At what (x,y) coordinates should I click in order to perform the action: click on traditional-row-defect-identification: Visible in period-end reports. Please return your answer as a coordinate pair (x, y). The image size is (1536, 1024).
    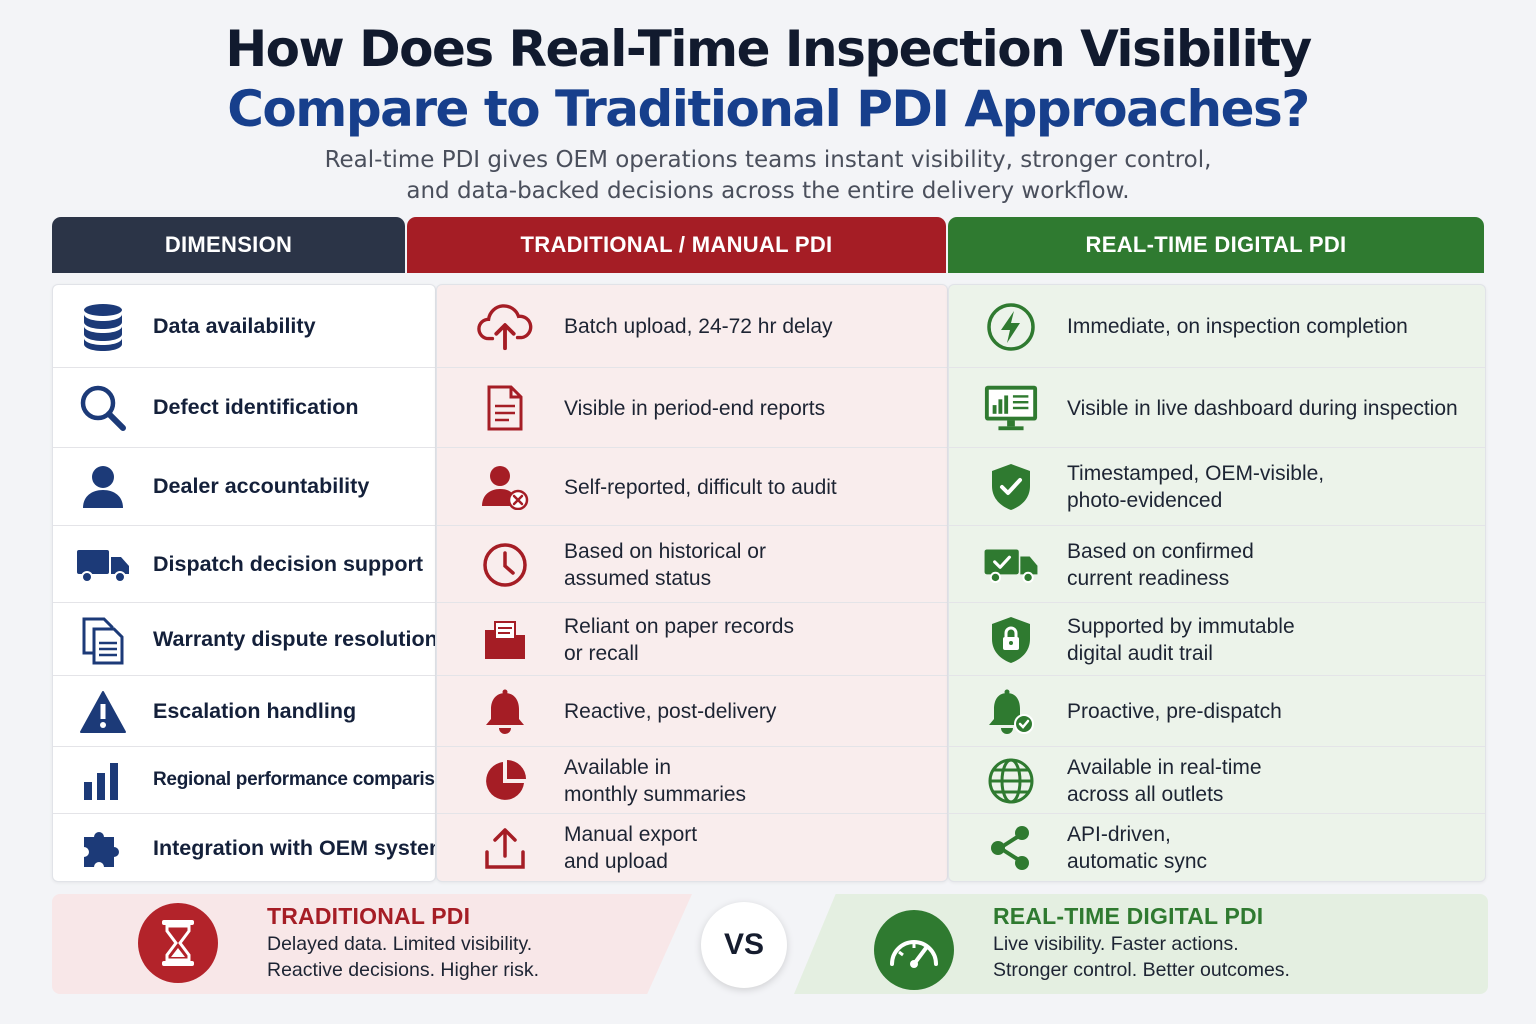
    Looking at the image, I should click on (692, 408).